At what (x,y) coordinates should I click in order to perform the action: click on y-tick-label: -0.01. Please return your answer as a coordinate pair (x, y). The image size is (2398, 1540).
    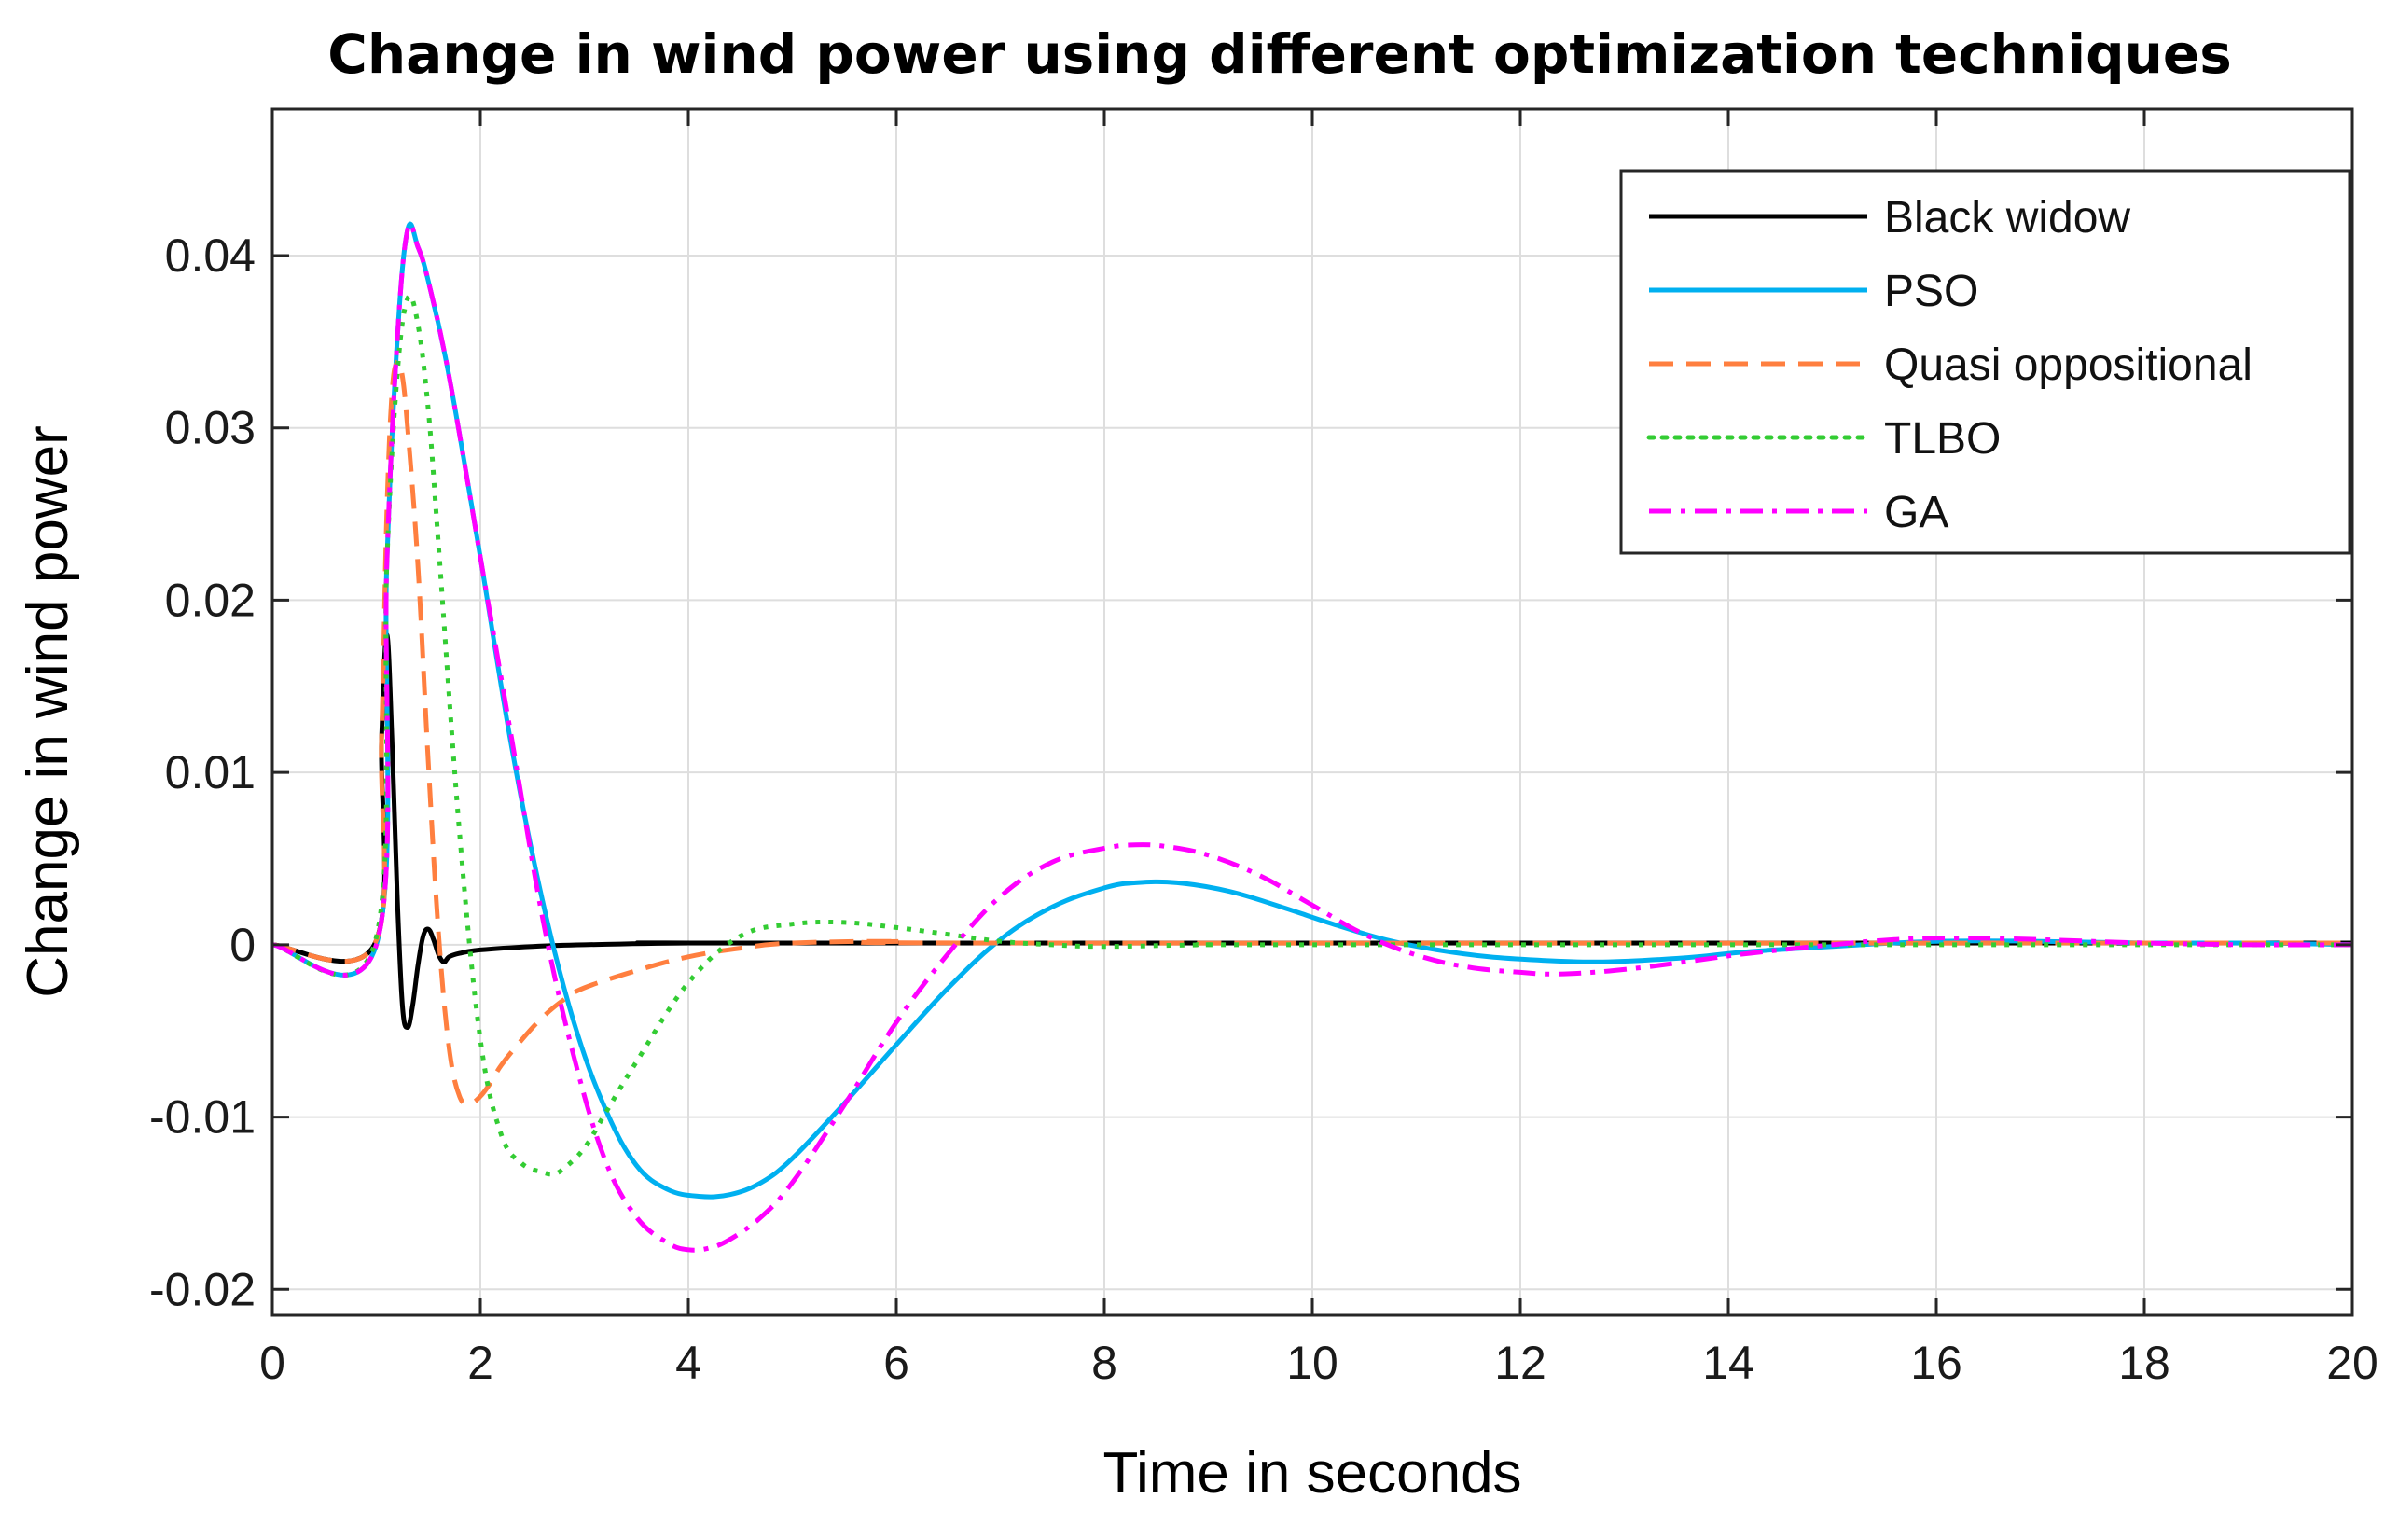
    Looking at the image, I should click on (203, 1117).